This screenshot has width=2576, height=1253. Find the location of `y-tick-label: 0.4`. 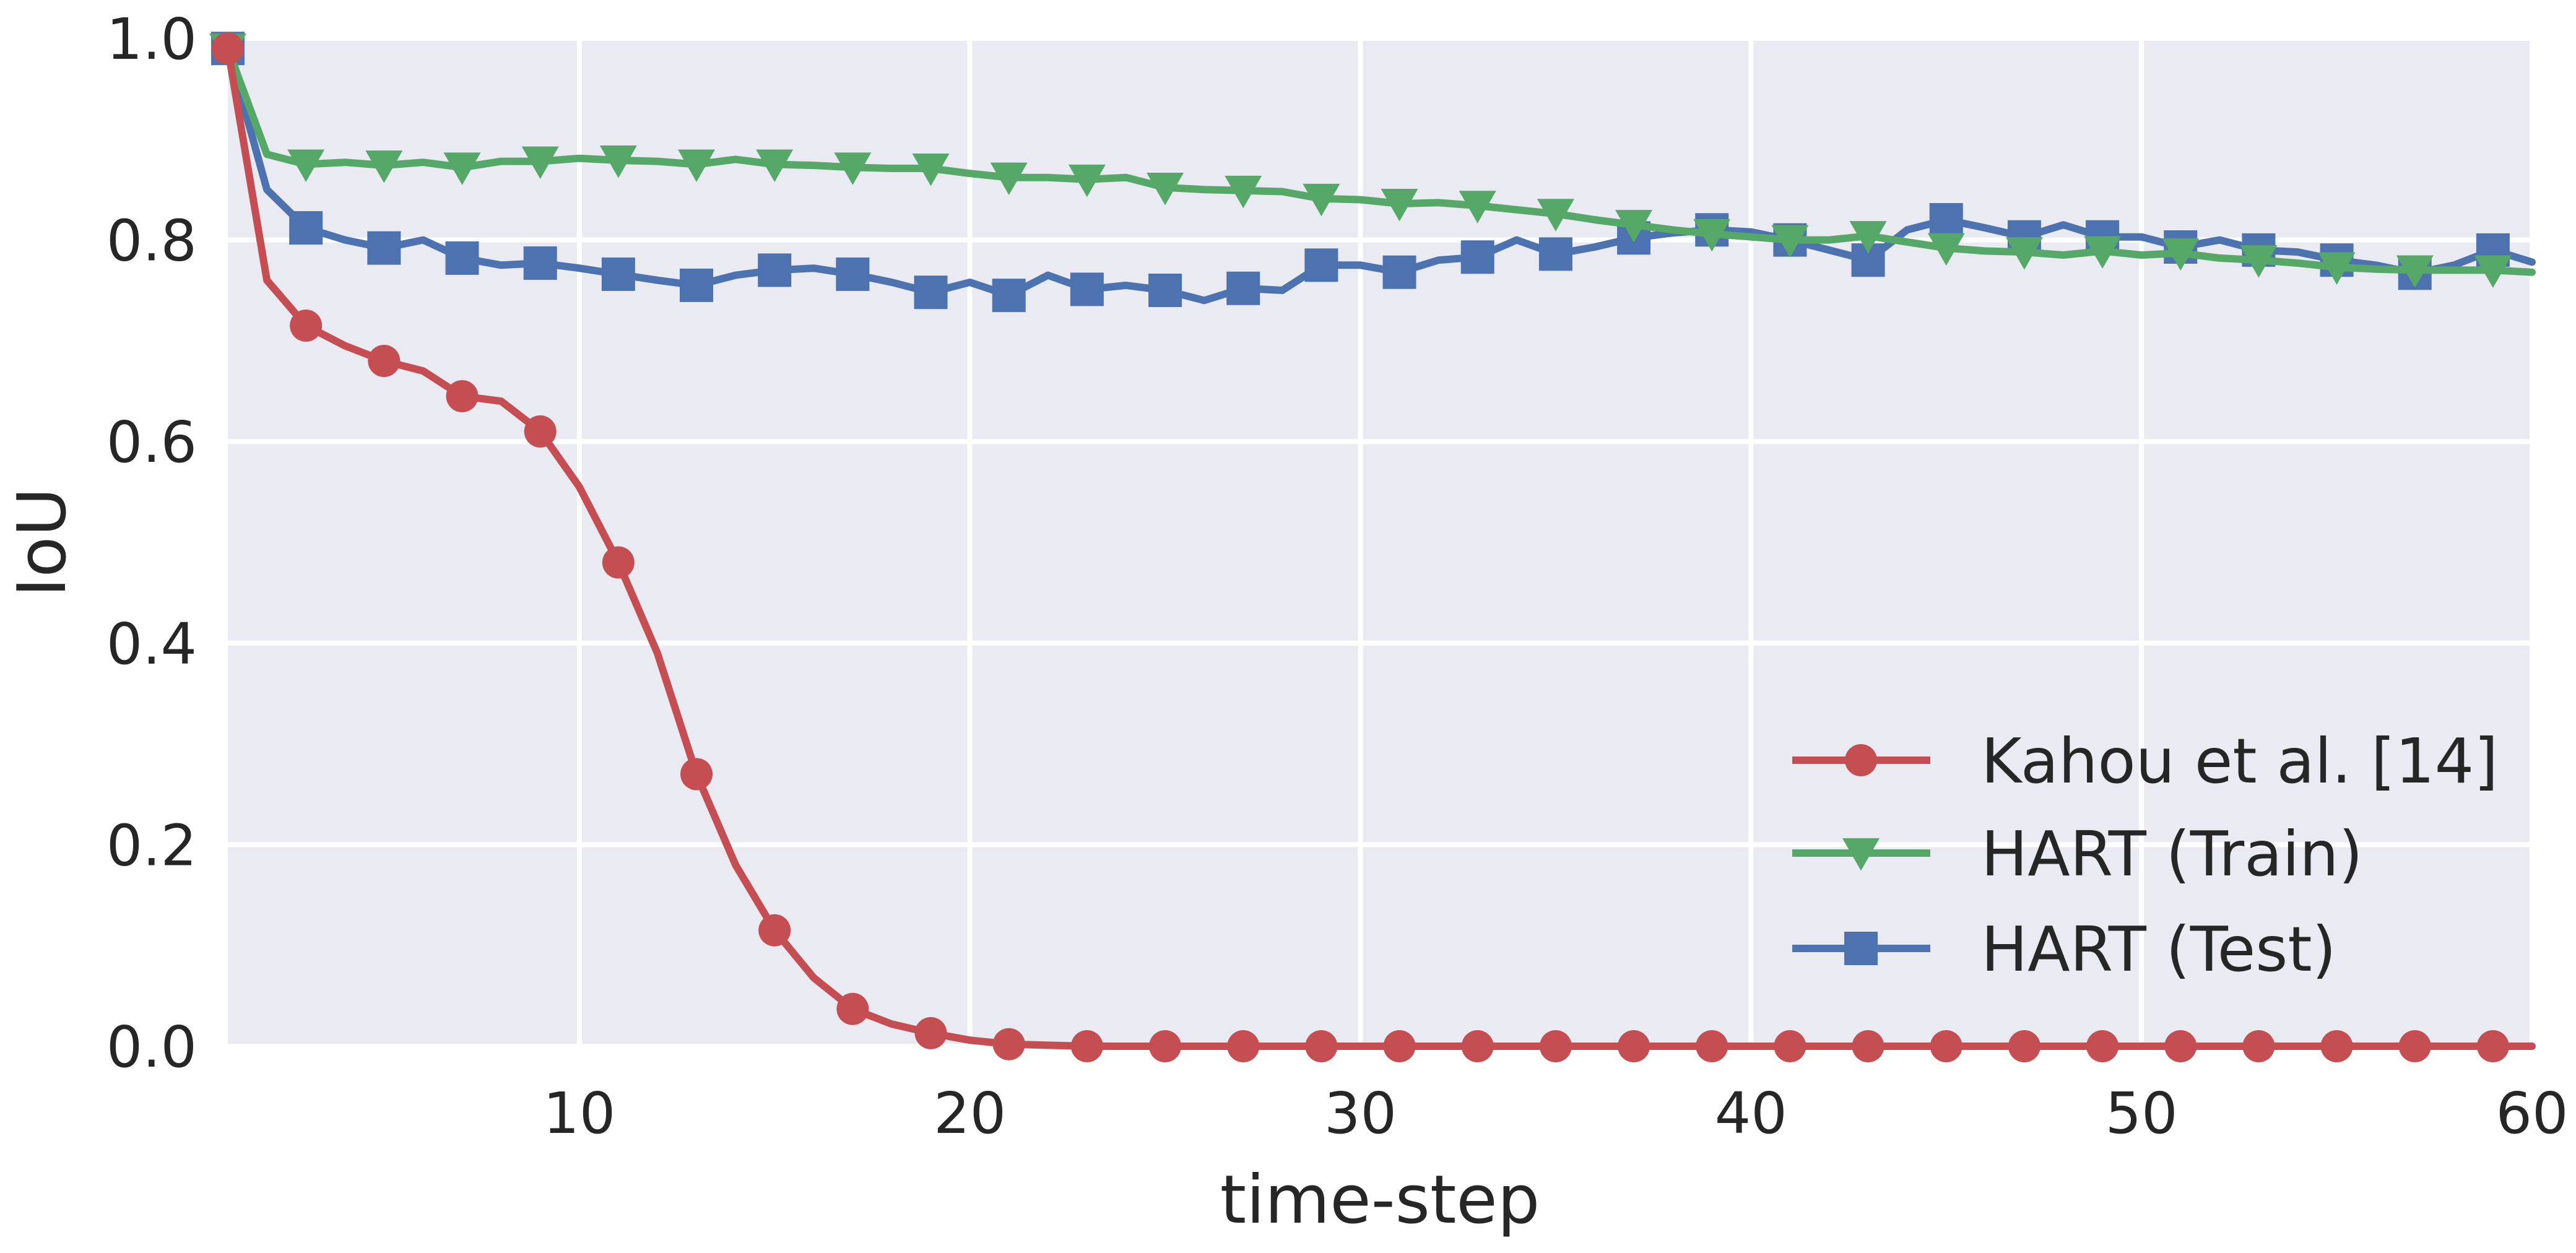

y-tick-label: 0.4 is located at coordinates (151, 644).